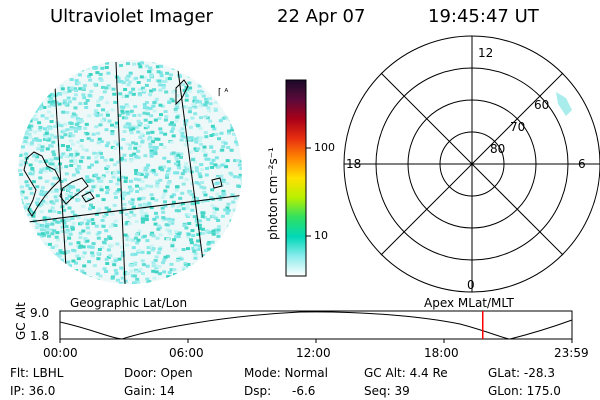 The height and width of the screenshot is (400, 600). Describe the element at coordinates (498, 149) in the screenshot. I see `mlat-label-80: 80` at that location.